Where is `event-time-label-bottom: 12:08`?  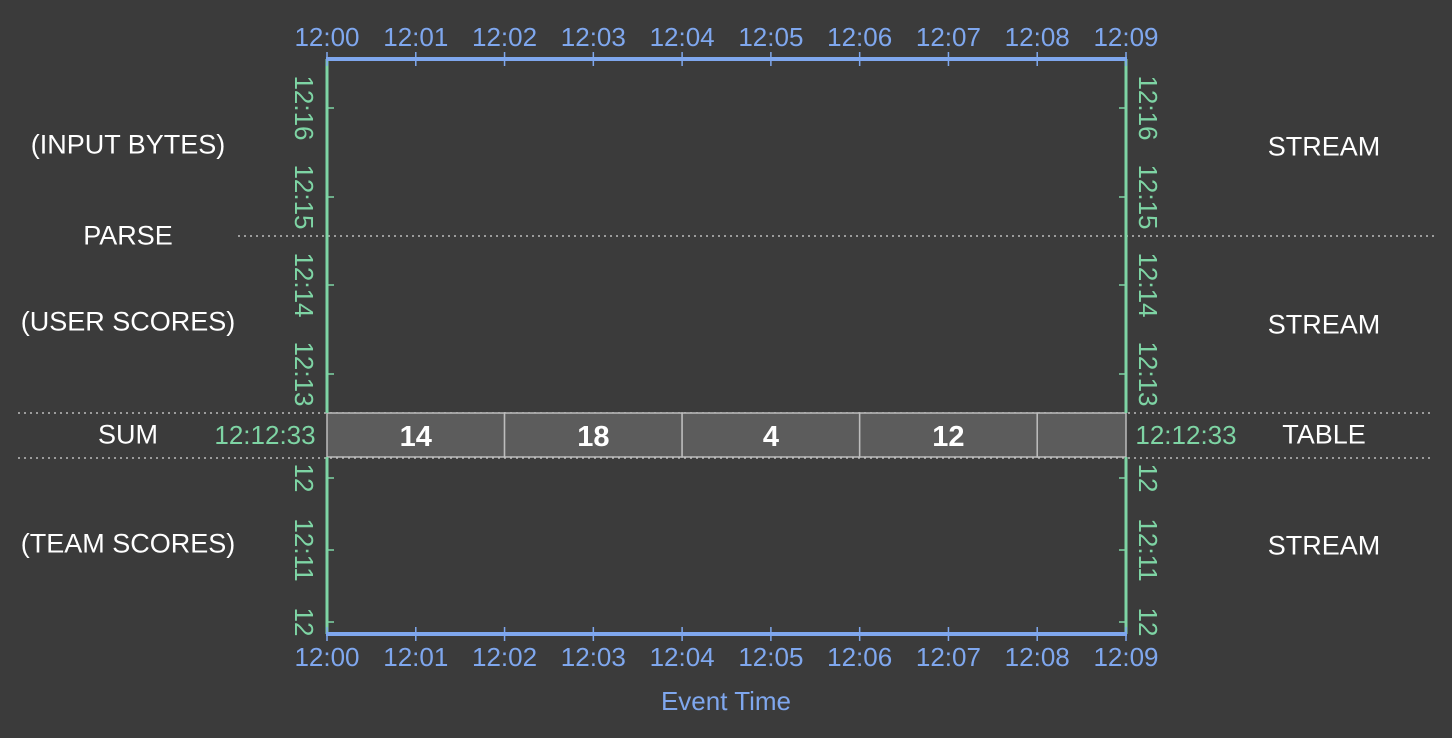 event-time-label-bottom: 12:08 is located at coordinates (1037, 657).